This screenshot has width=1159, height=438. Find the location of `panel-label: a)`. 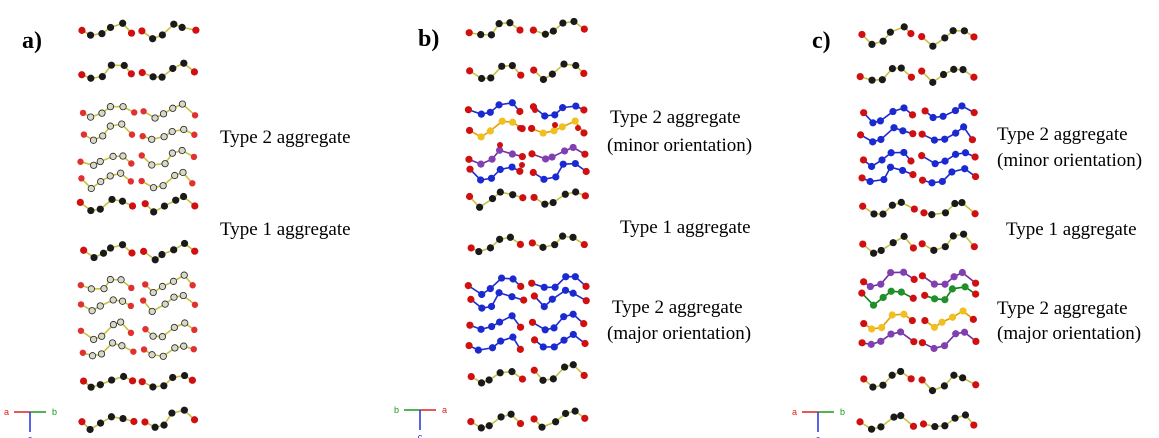

panel-label: a) is located at coordinates (32, 41).